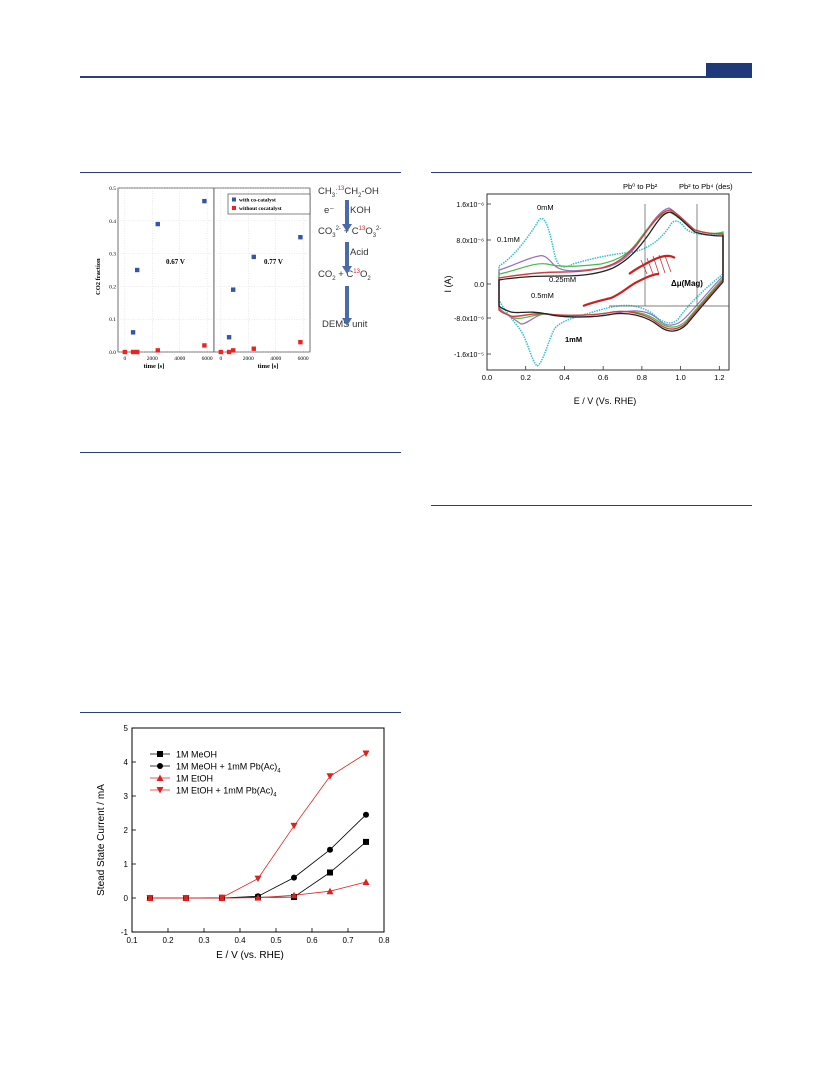  What do you see at coordinates (526, 377) in the screenshot?
I see `cv-xtick-label: 0.2` at bounding box center [526, 377].